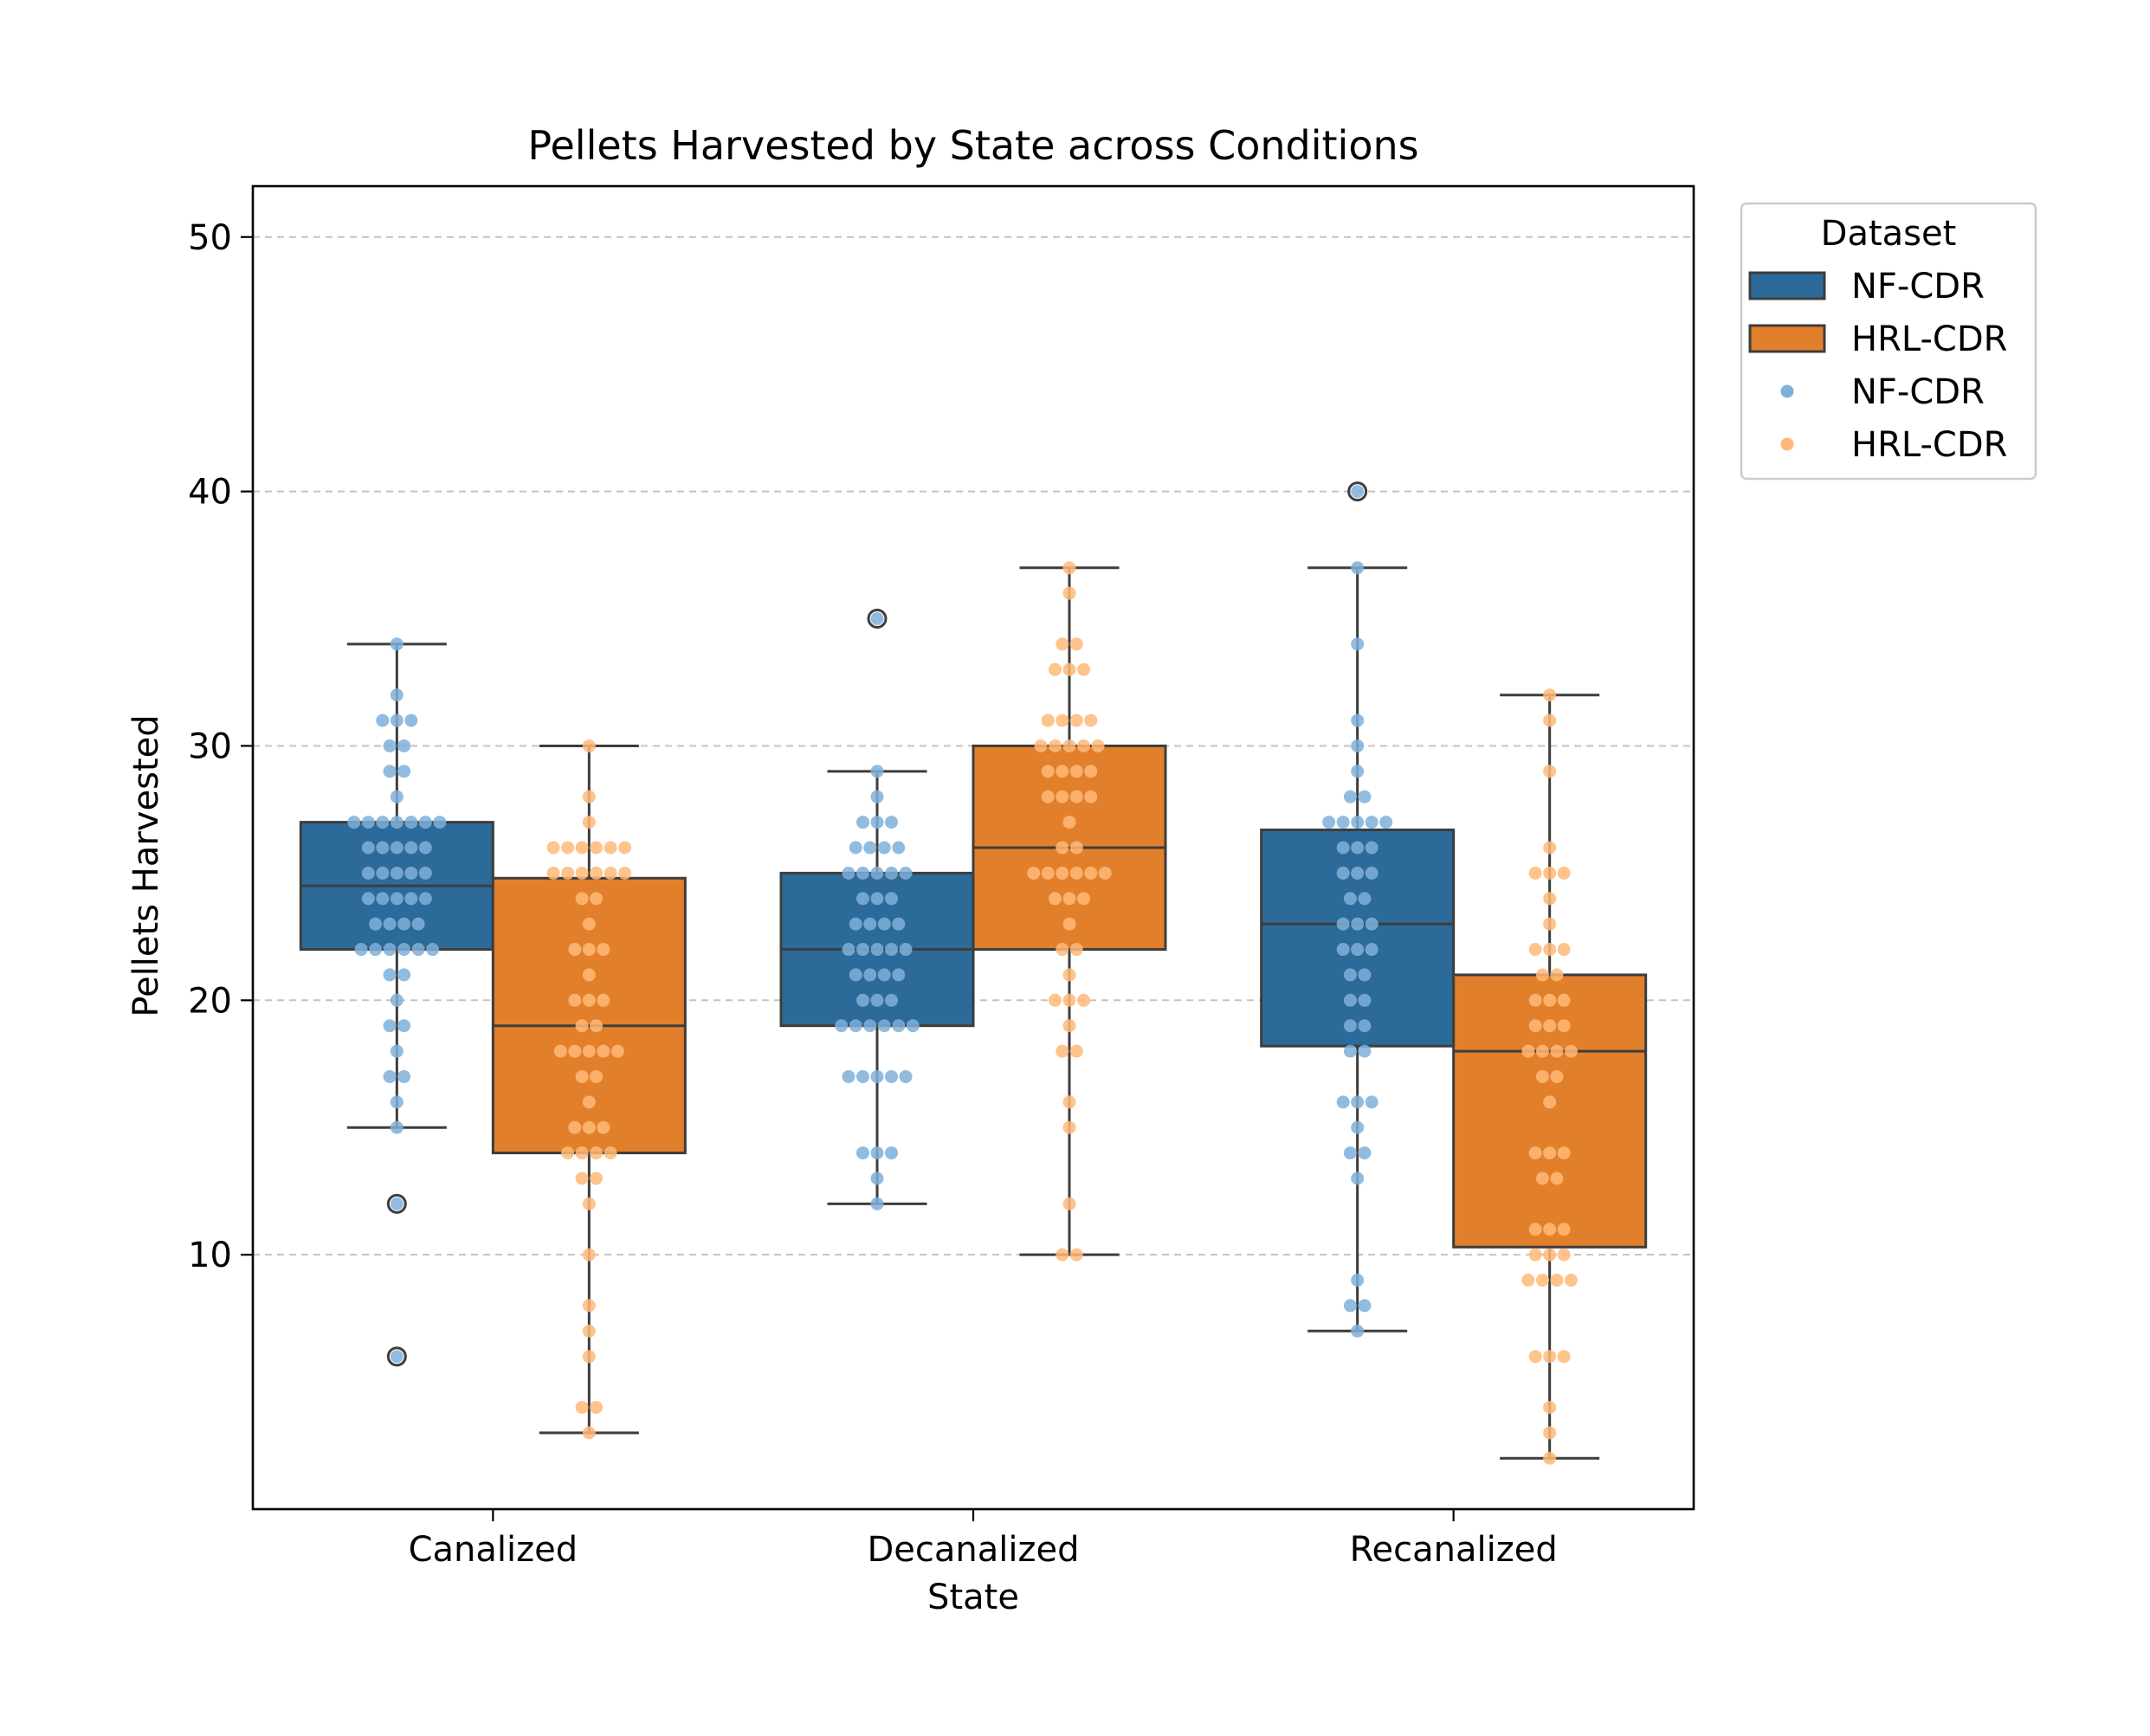 This screenshot has width=2150, height=1736. I want to click on y-tick-label: 20, so click(210, 1001).